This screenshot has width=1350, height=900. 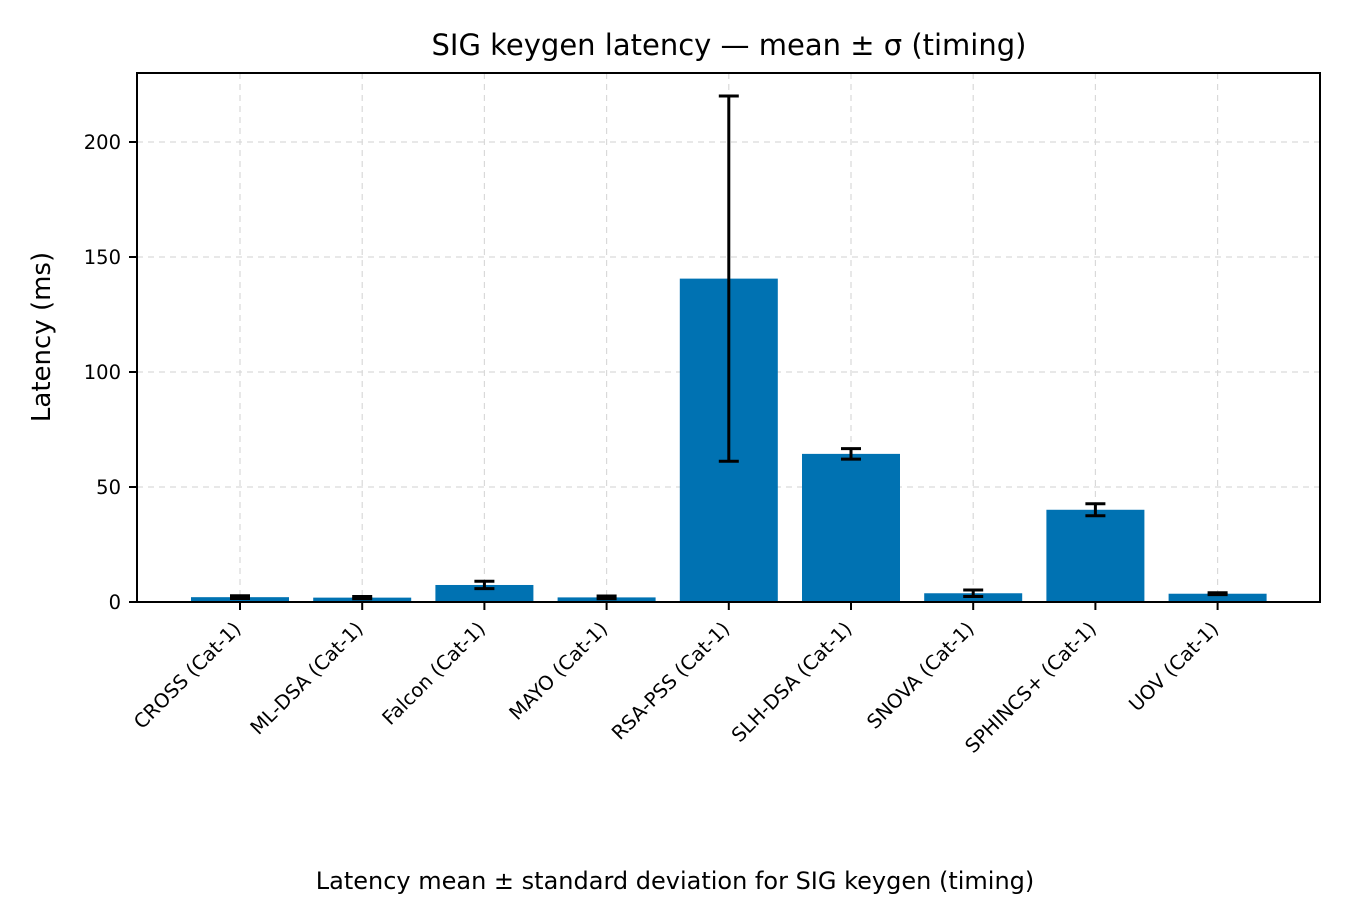 I want to click on y-tick-label-2: 100, so click(x=102, y=372).